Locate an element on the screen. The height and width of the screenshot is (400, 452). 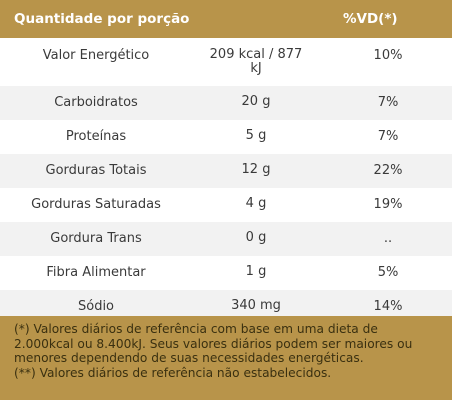
nutrient-vd: 19% is located at coordinates (388, 204).